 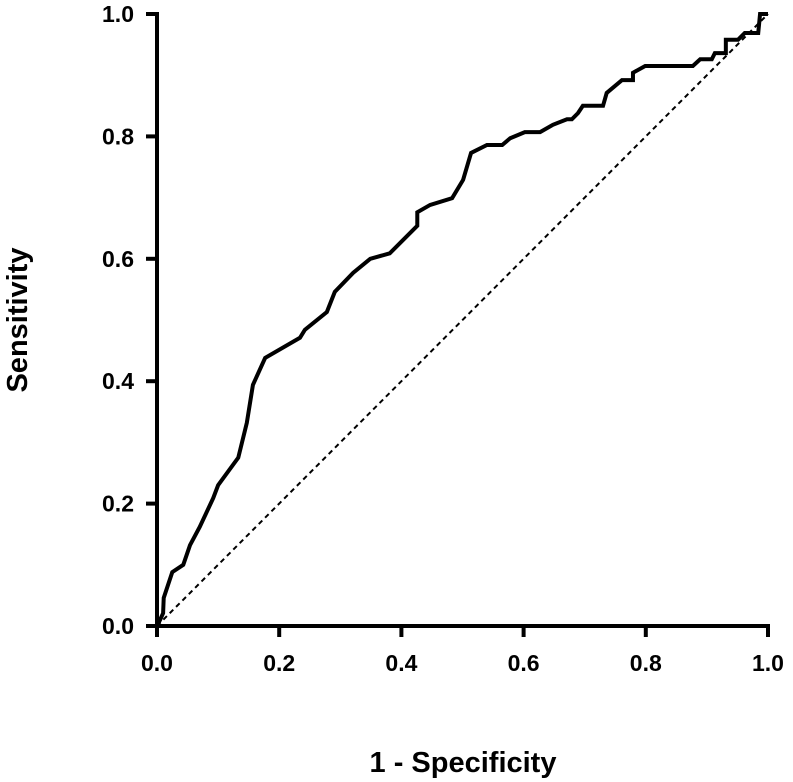 What do you see at coordinates (18, 319) in the screenshot?
I see `y-axis-title: Sensitivity` at bounding box center [18, 319].